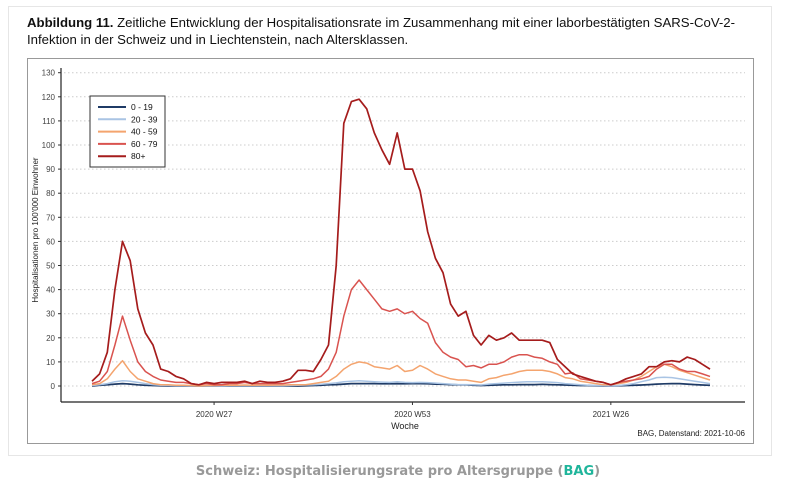  I want to click on y-tick-label: 130, so click(49, 73).